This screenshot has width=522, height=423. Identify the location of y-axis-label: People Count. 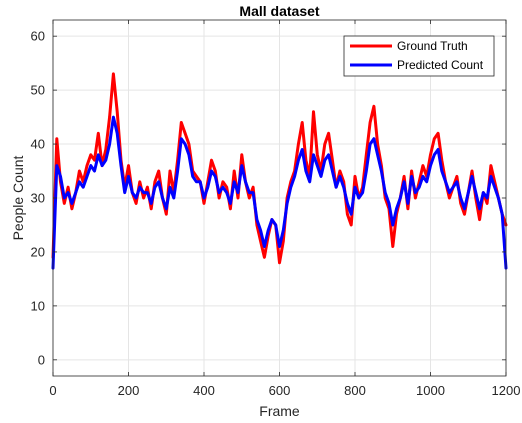
(18, 197).